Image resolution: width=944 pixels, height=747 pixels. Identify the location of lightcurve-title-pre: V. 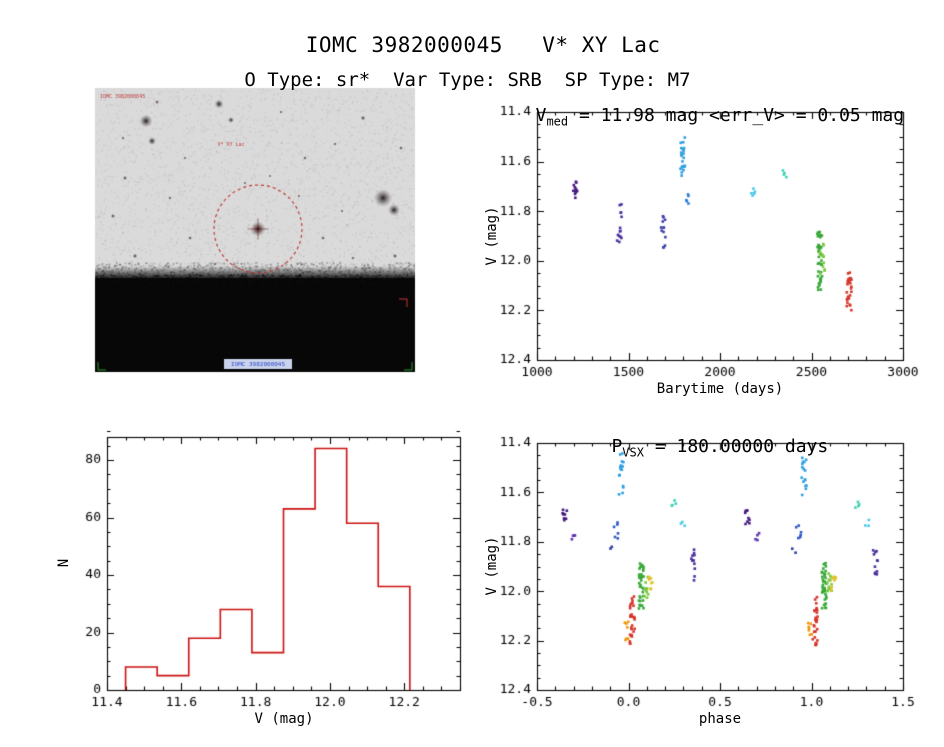
(541, 115).